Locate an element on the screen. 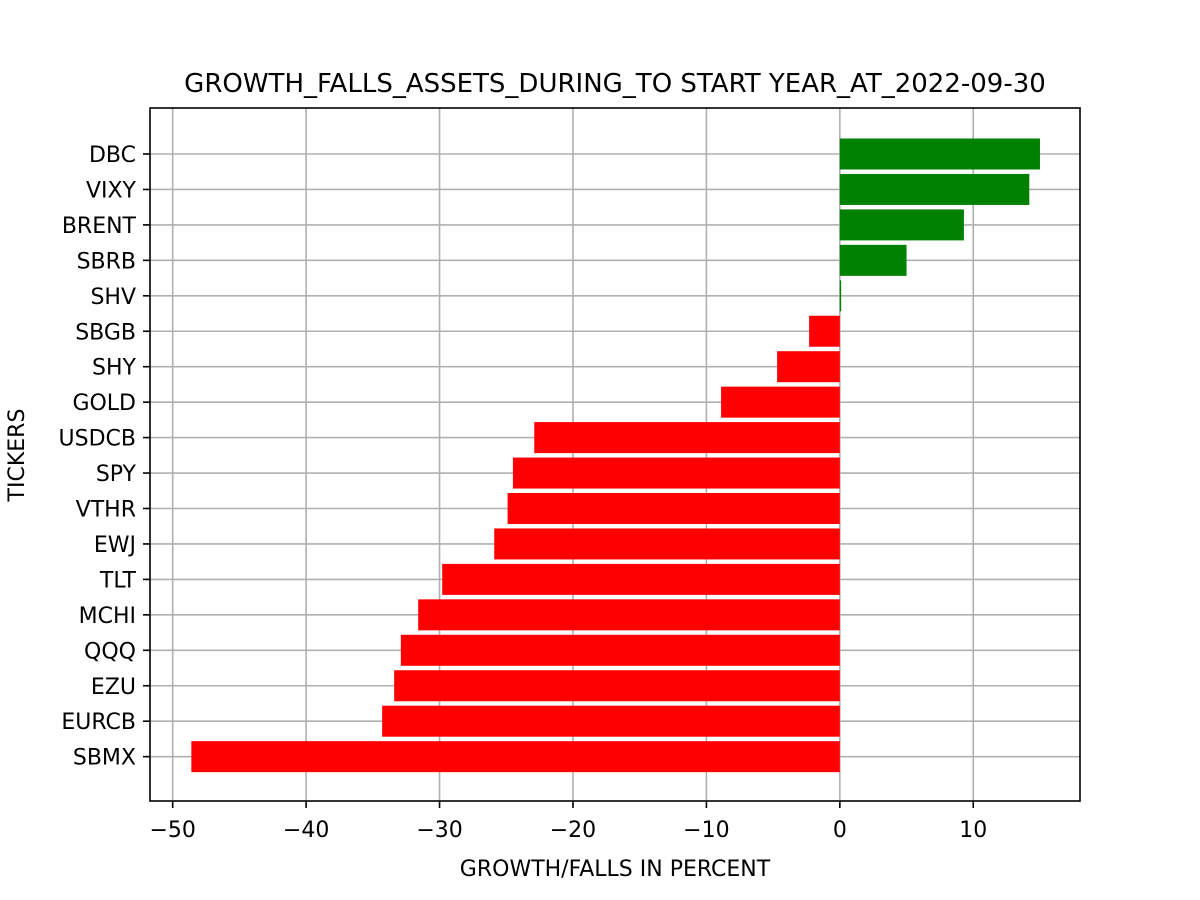  y-tick-label: SBMX is located at coordinates (104, 758).